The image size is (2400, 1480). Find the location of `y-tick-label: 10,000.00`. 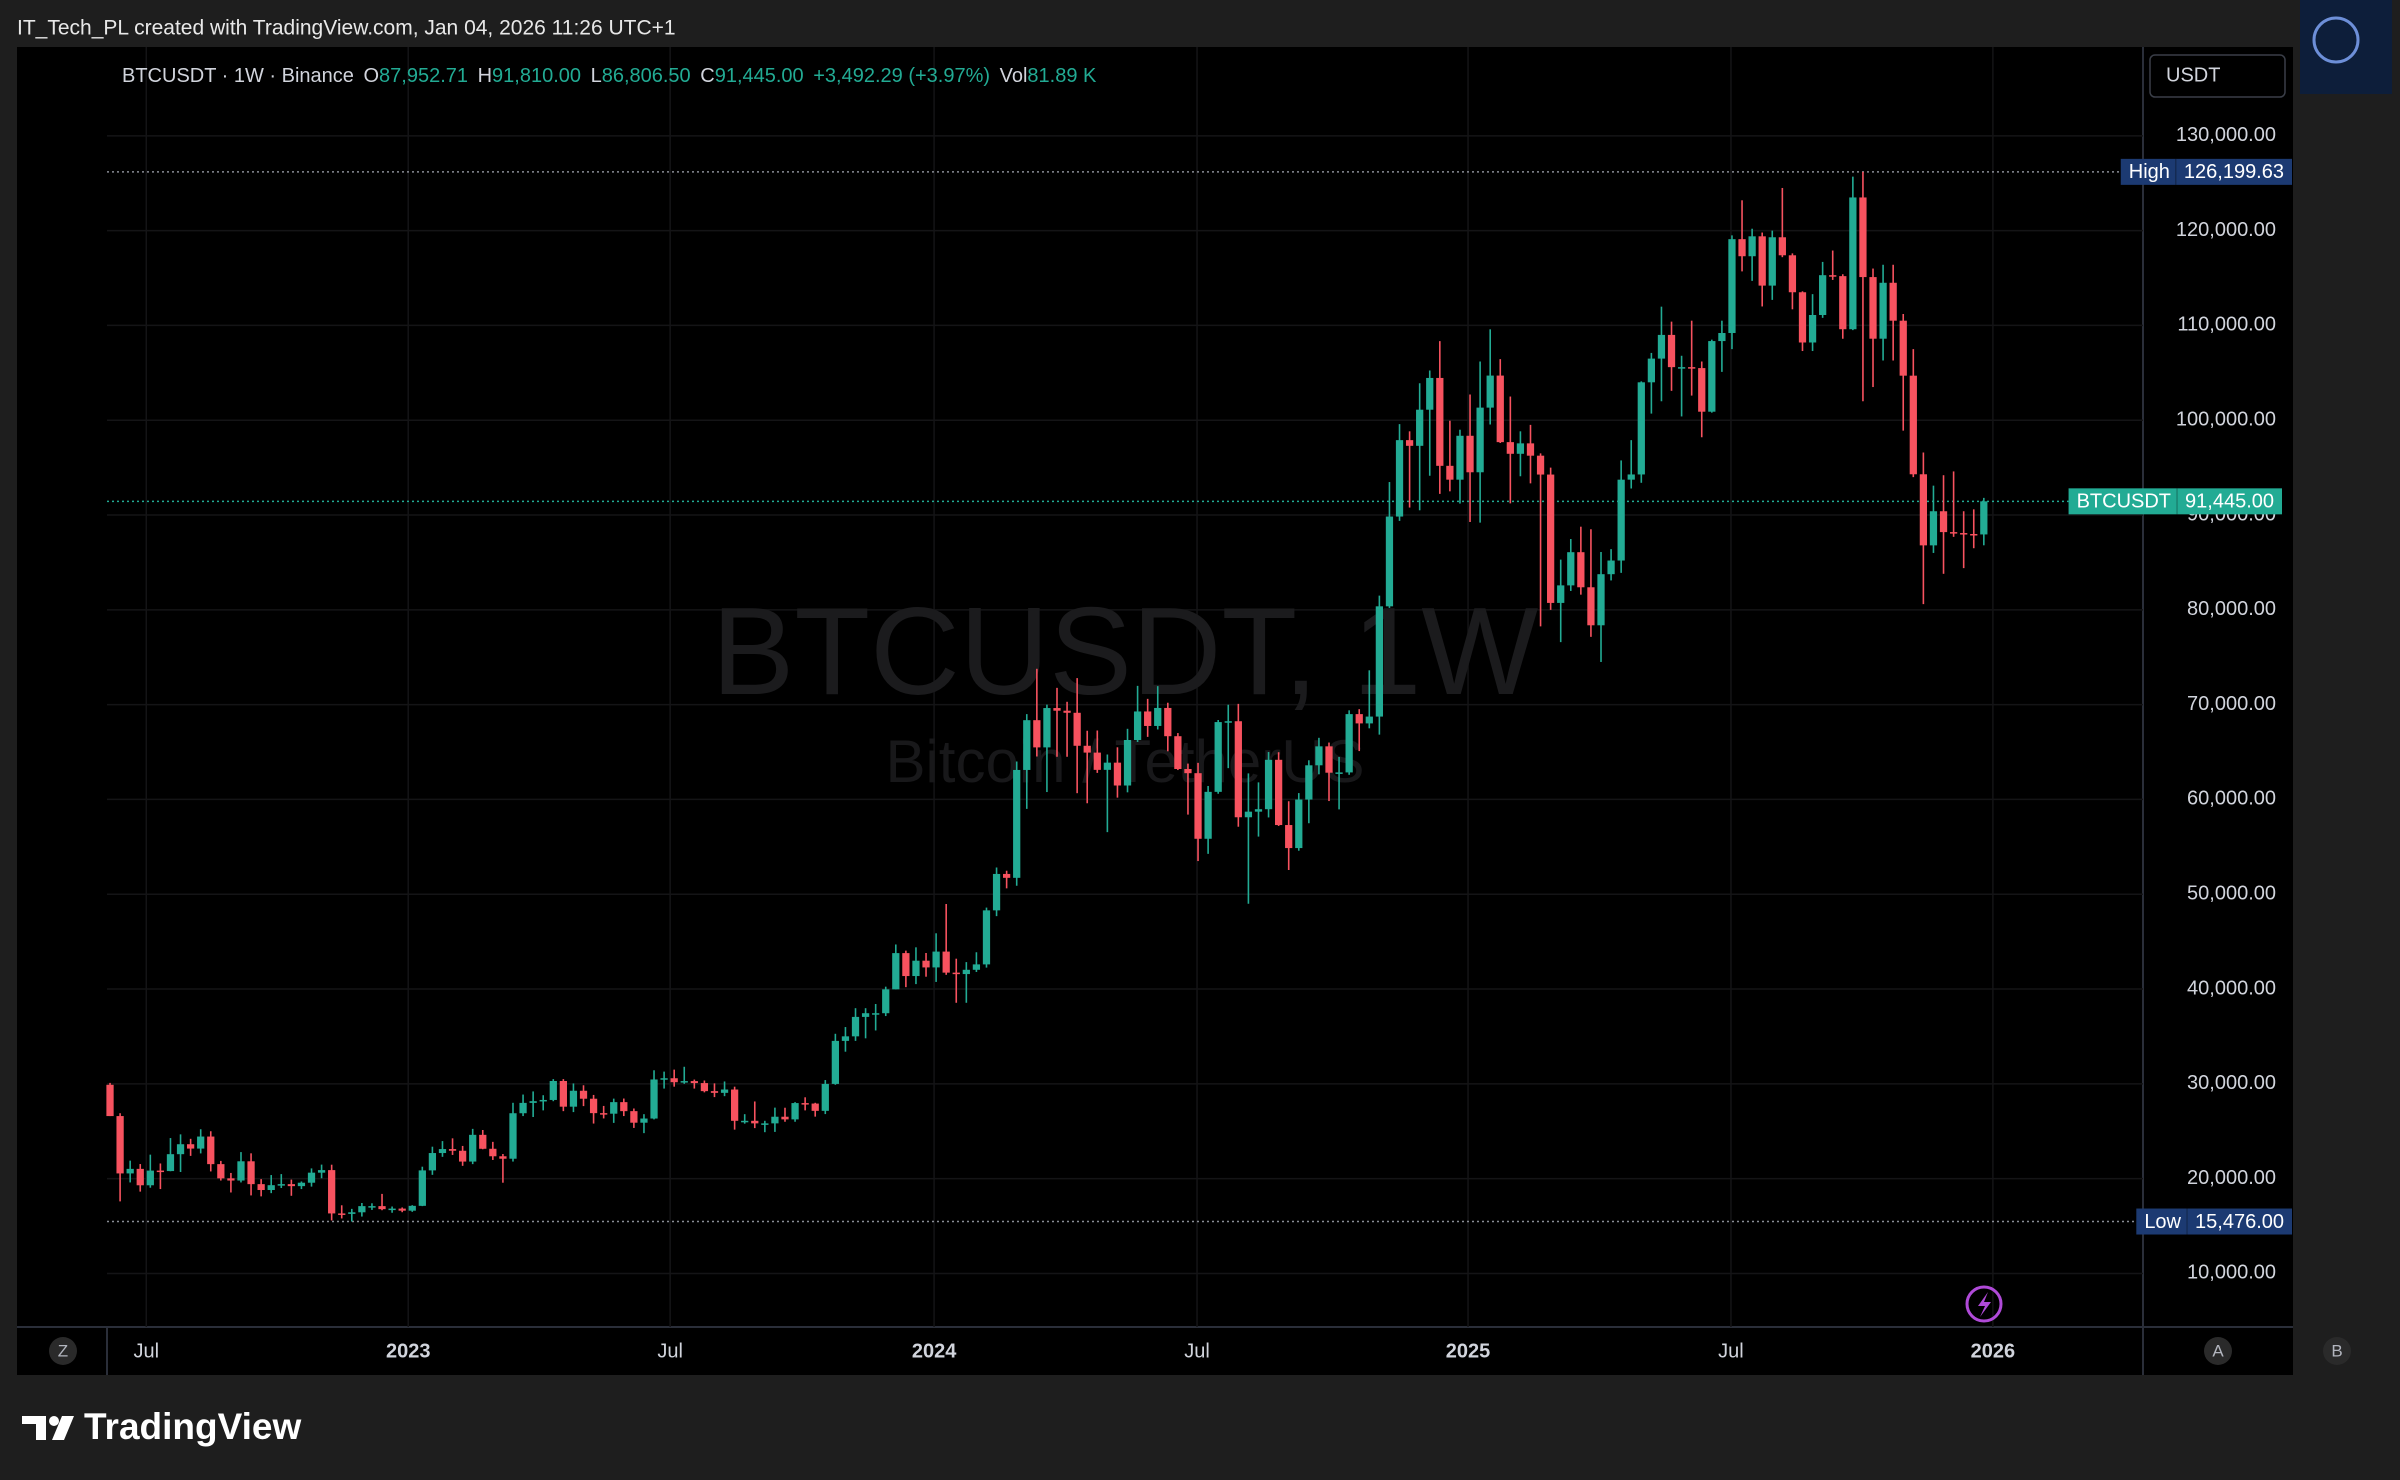

y-tick-label: 10,000.00 is located at coordinates (2231, 1273).